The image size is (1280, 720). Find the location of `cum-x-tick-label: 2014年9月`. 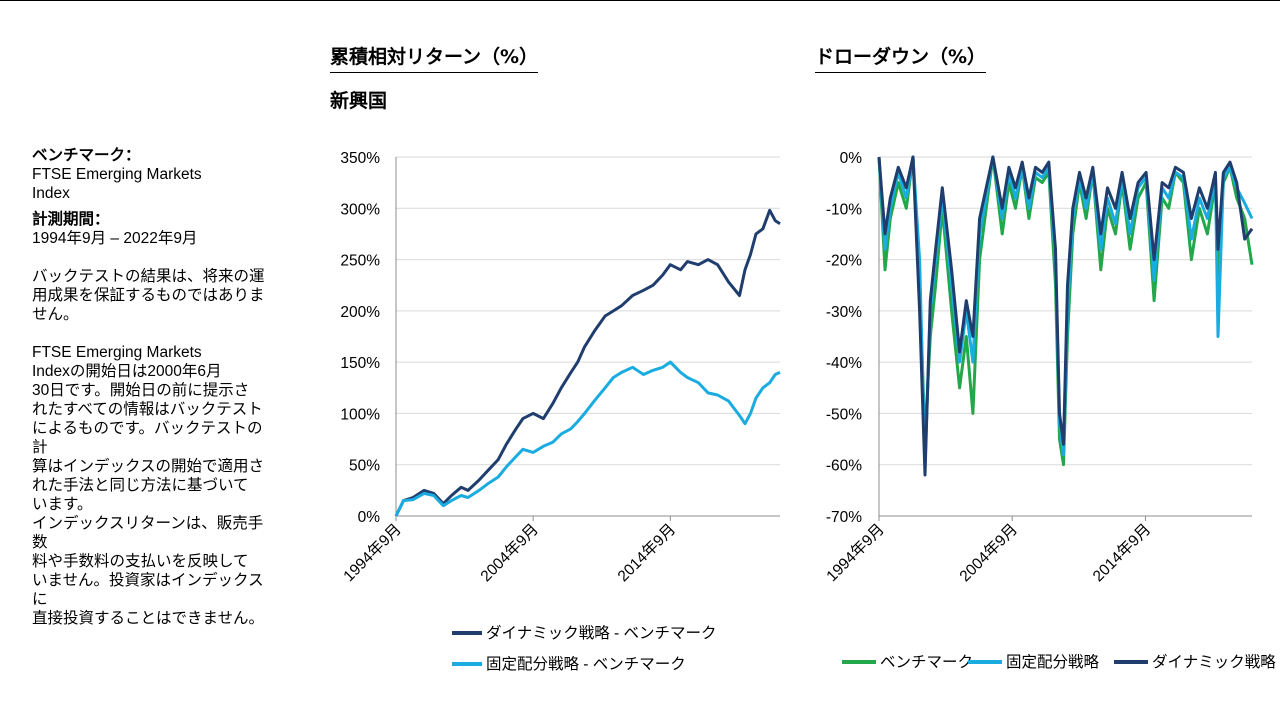

cum-x-tick-label: 2014年9月 is located at coordinates (646, 552).